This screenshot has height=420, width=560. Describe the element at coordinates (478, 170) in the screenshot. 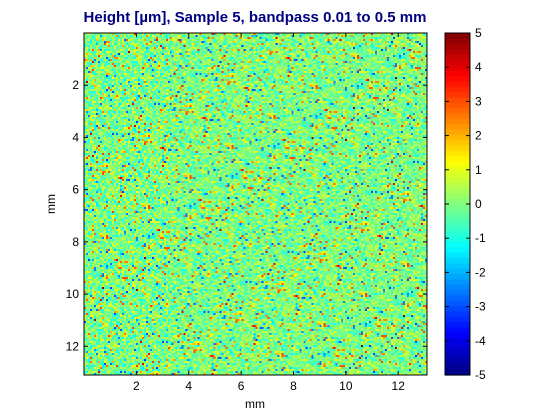

I see `colorbar-tick-label: 1` at that location.